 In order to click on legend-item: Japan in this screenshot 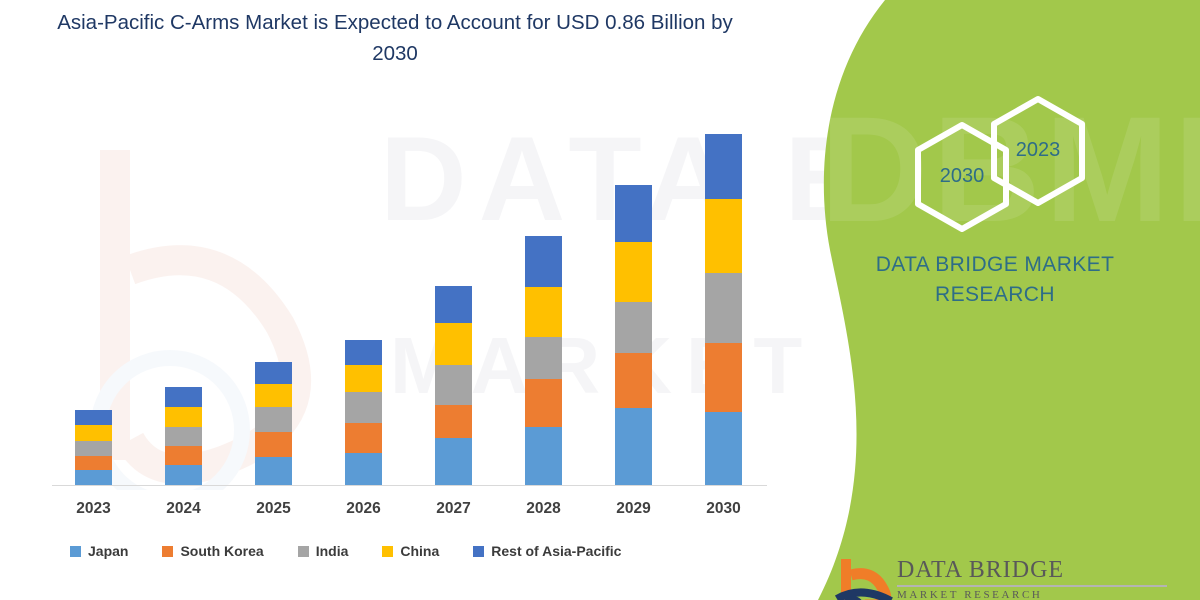, I will do `click(99, 551)`.